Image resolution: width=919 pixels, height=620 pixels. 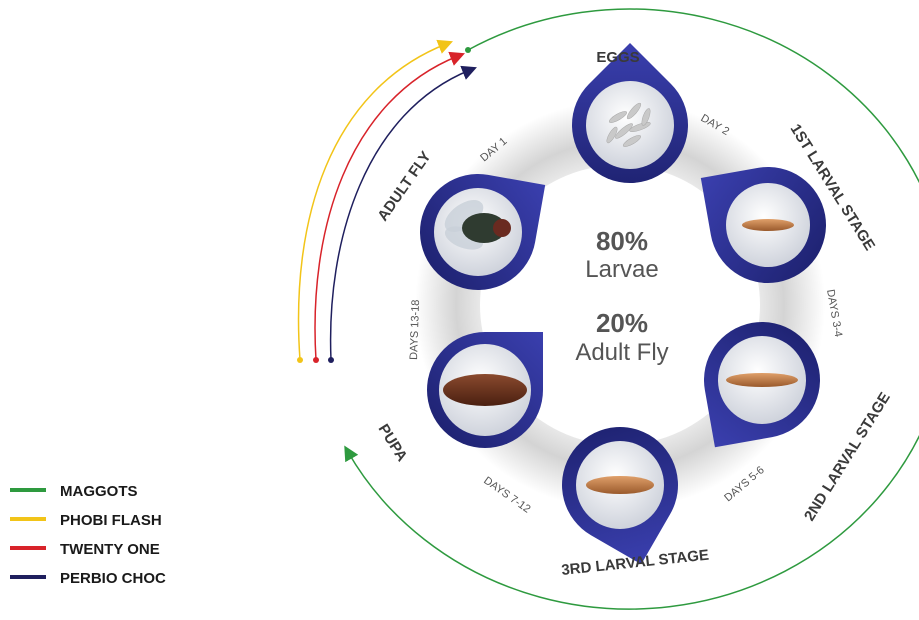 I want to click on fly-icon, so click(x=477, y=225).